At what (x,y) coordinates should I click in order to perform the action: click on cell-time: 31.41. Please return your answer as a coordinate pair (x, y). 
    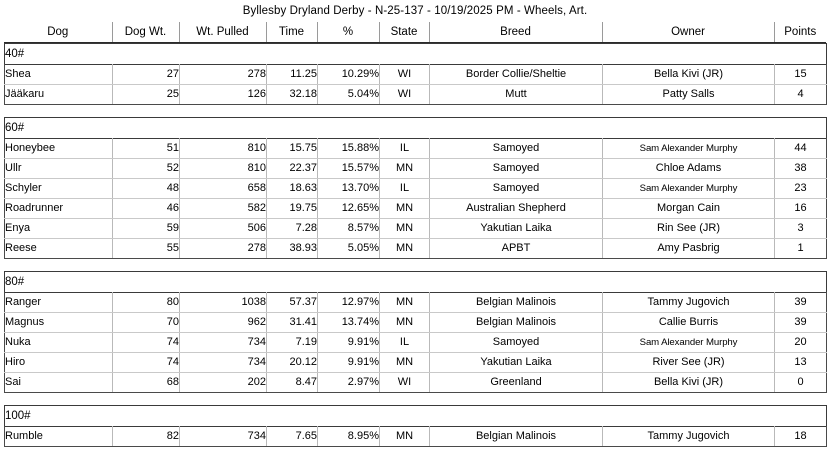
    Looking at the image, I should click on (292, 322).